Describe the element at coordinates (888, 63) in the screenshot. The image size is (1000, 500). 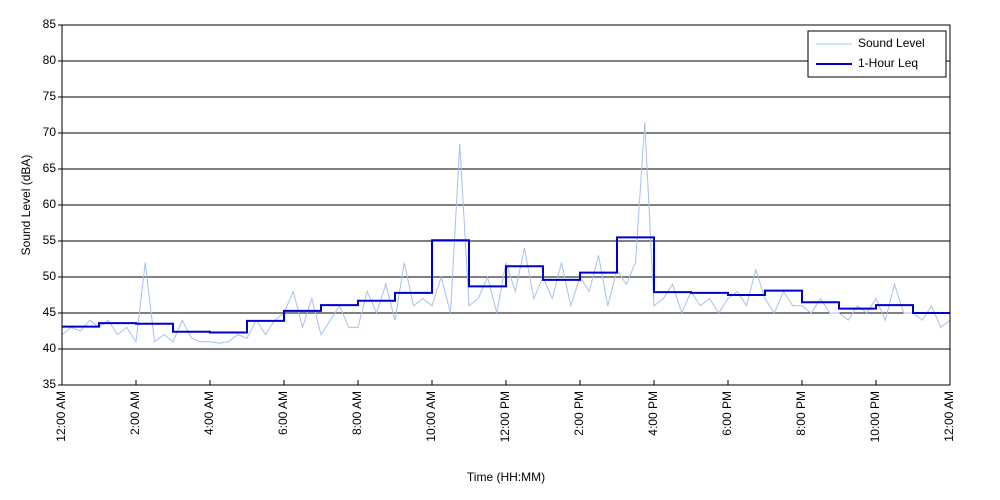
I see `legend-label: 1-Hour Leq` at that location.